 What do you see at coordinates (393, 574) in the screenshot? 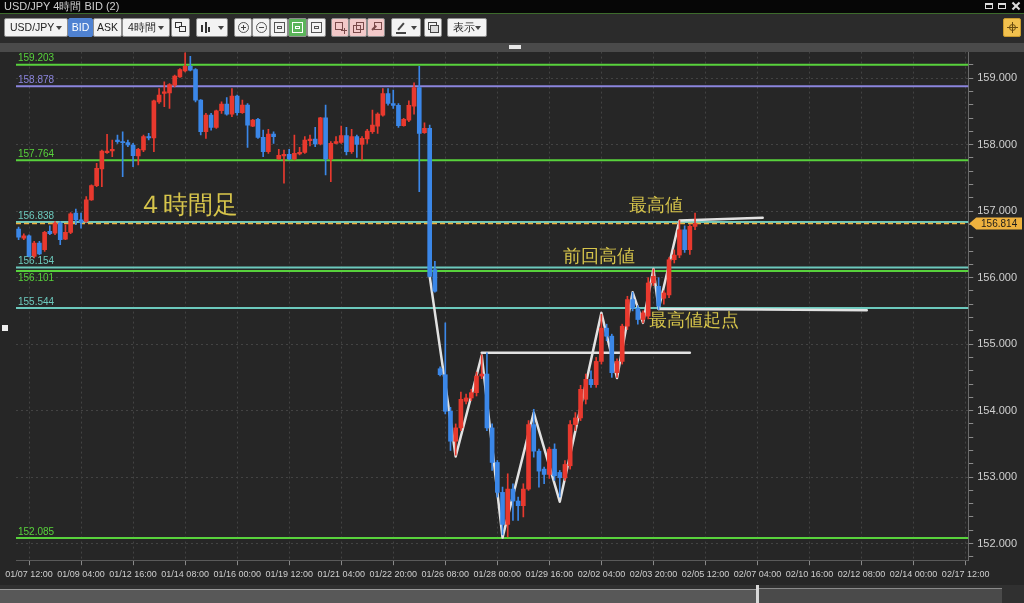
I see `x-tick-label: 01/22 20:00` at bounding box center [393, 574].